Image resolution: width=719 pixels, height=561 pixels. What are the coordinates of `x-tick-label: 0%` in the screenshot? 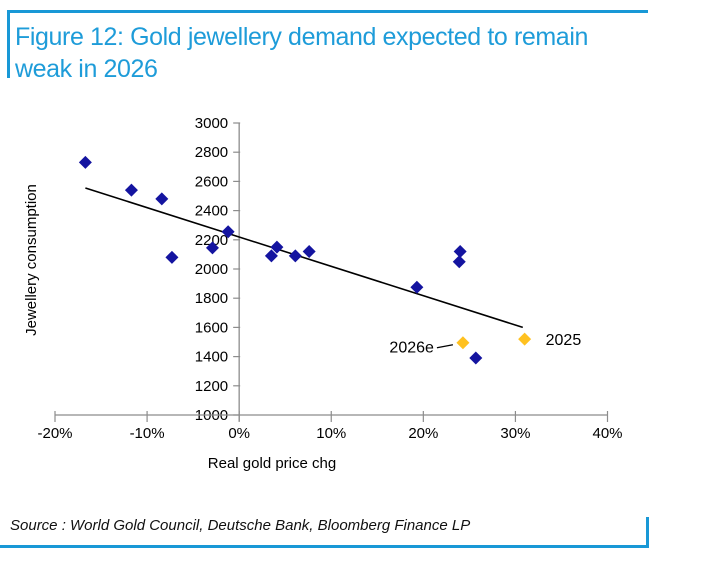 It's located at (239, 433).